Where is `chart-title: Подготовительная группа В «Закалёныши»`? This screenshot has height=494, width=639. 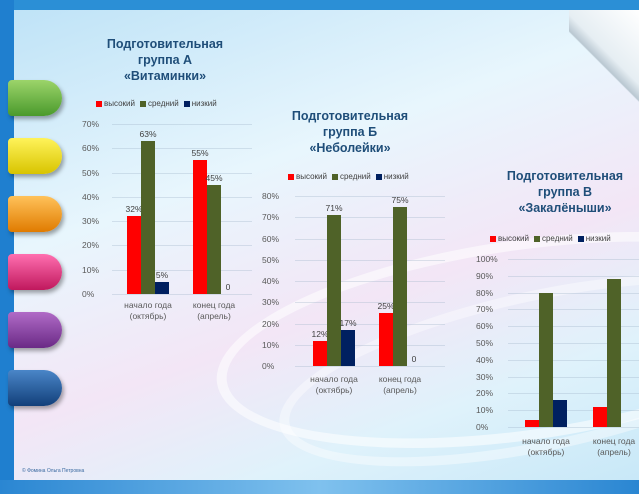
chart-title: Подготовительная группа В «Закалёныши» is located at coordinates (559, 192).